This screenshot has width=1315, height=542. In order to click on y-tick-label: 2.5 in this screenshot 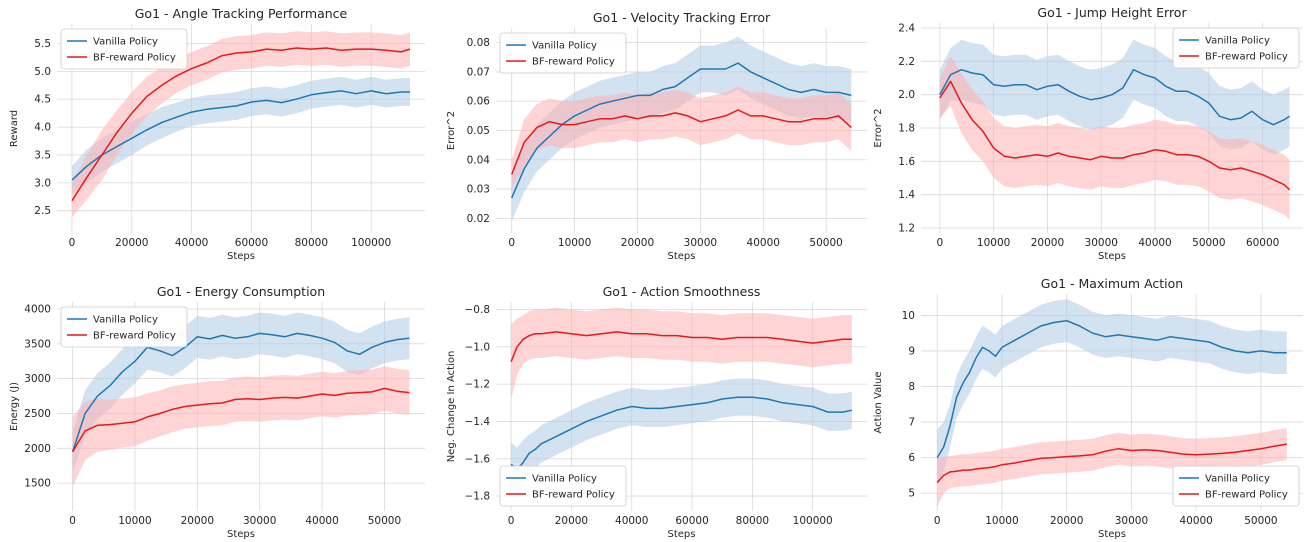, I will do `click(42, 211)`.